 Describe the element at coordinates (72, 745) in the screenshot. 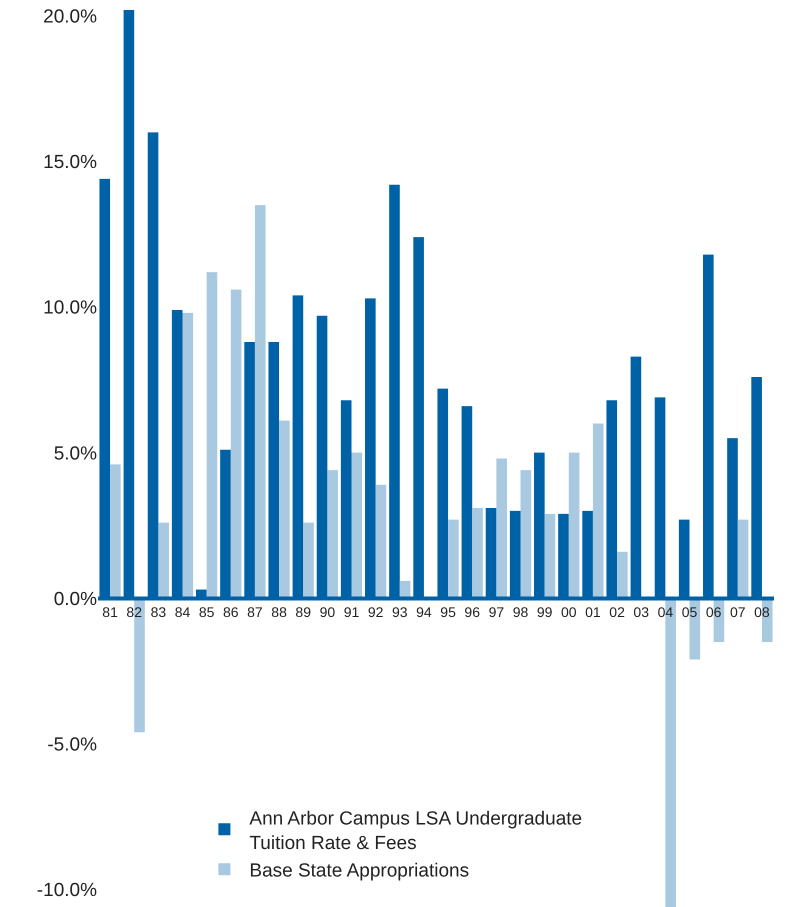

I see `y-tick-label: -5.0%` at that location.